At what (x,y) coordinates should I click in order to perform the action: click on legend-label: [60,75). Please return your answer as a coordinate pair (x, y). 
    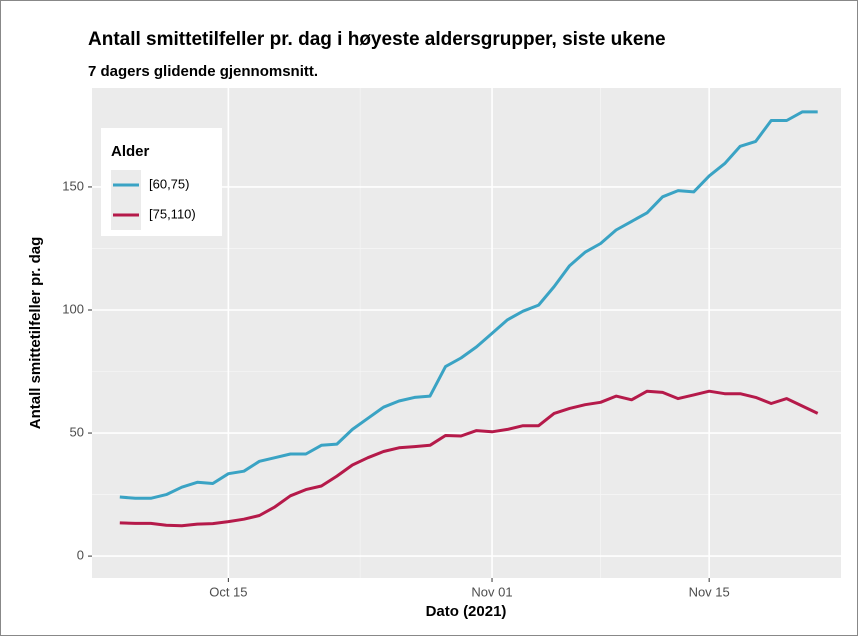
    Looking at the image, I should click on (169, 183).